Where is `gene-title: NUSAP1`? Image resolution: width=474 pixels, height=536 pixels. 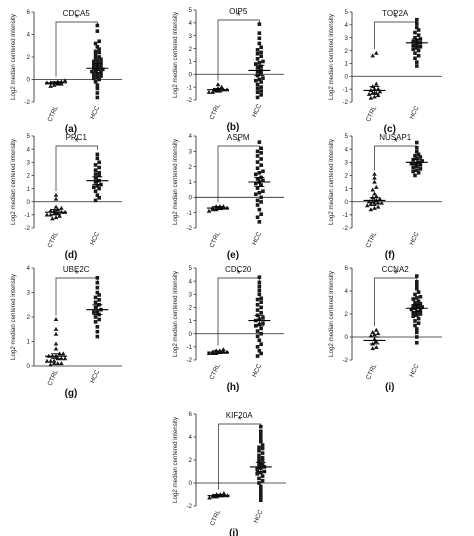 gene-title: NUSAP1 is located at coordinates (395, 137).